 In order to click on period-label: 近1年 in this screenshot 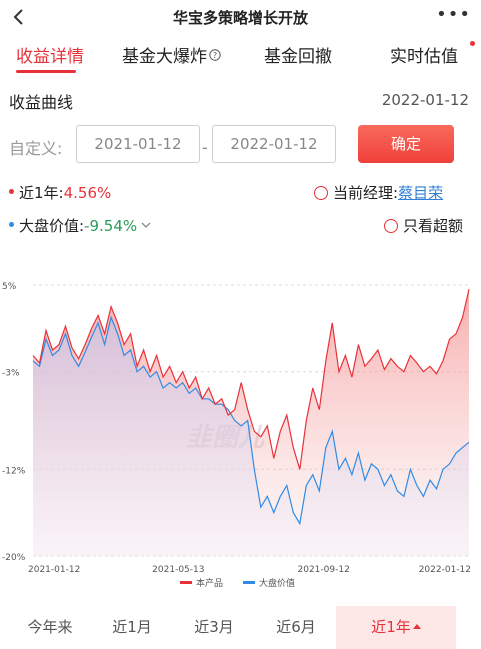, I will do `click(391, 627)`.